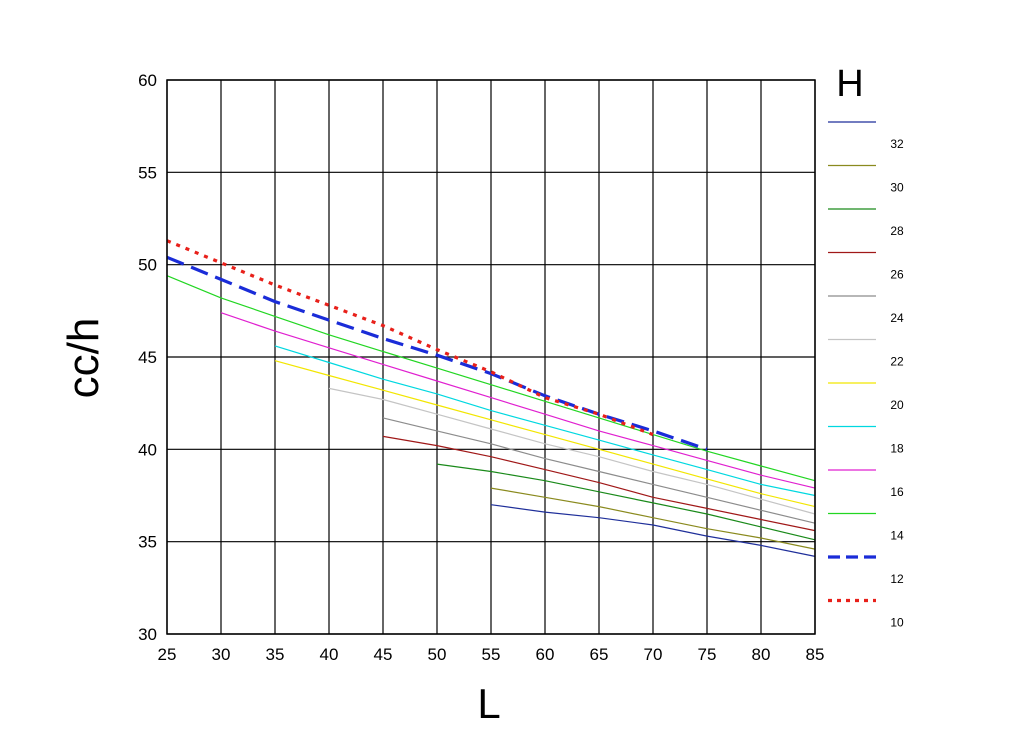  Describe the element at coordinates (653, 654) in the screenshot. I see `x-tick-label: 70` at that location.